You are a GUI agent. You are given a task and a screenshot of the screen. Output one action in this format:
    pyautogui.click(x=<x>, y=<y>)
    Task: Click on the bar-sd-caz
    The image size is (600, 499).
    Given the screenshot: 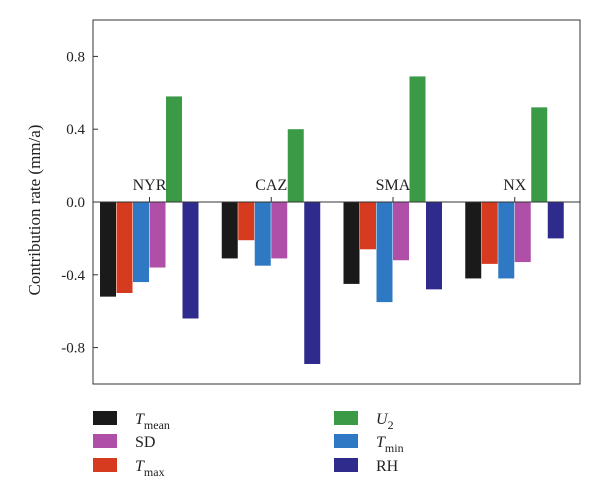 What is the action you would take?
    pyautogui.click(x=279, y=230)
    